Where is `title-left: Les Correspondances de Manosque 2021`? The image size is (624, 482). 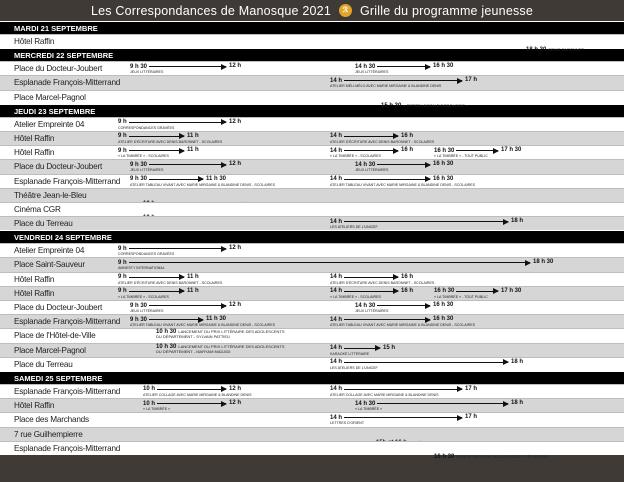 title-left: Les Correspondances de Manosque 2021 is located at coordinates (210, 10).